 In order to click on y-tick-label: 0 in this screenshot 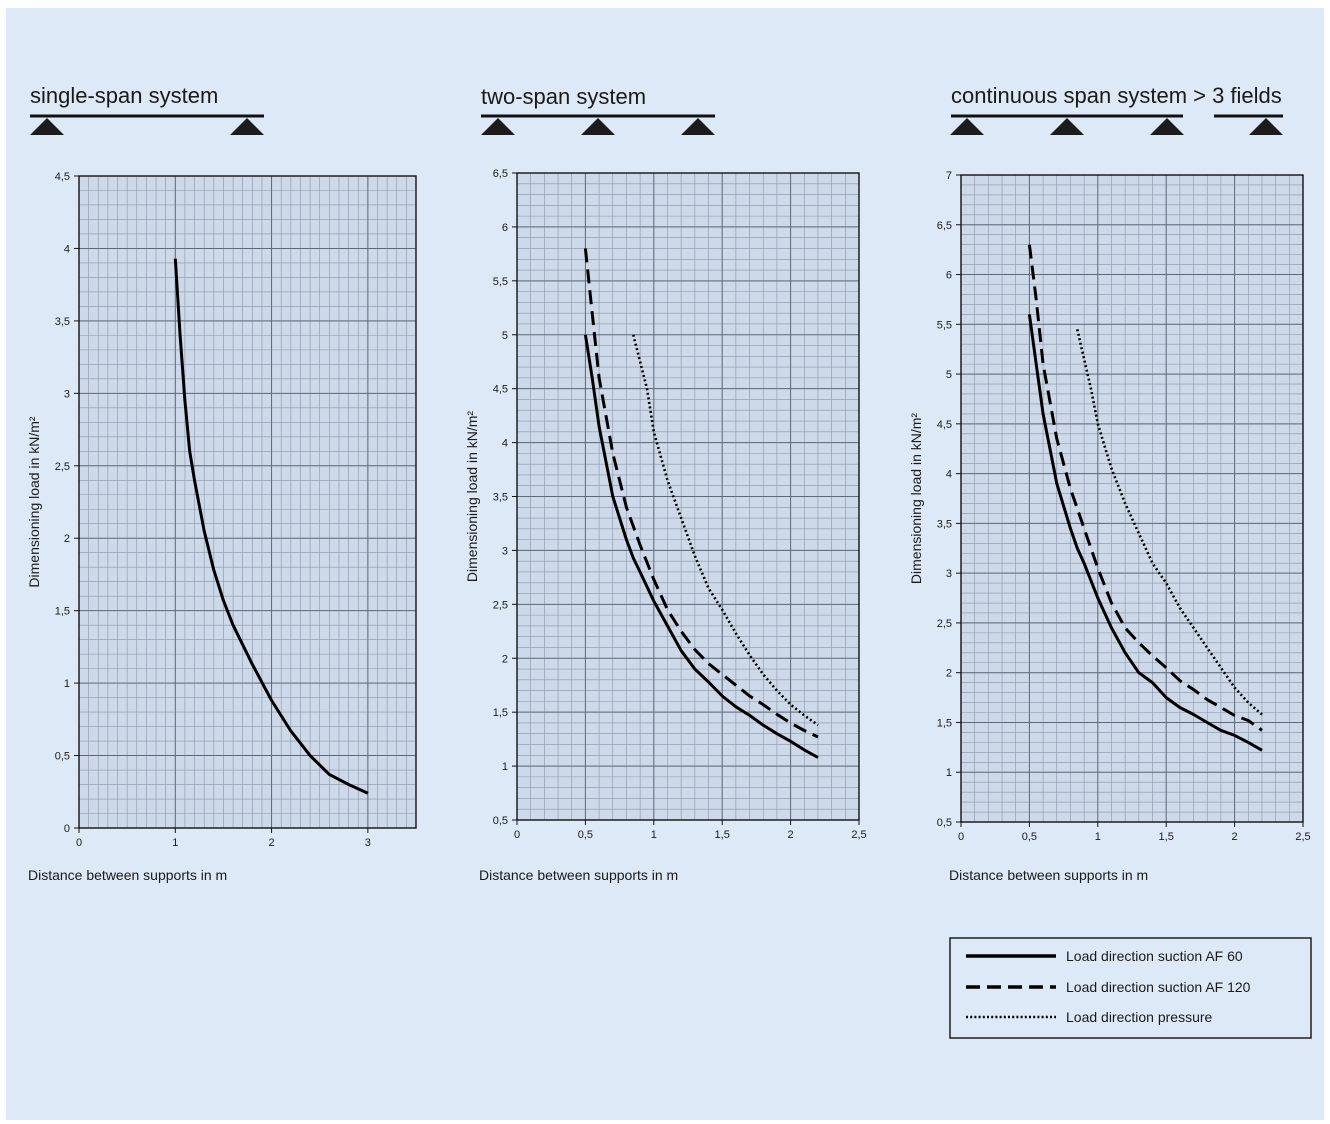, I will do `click(67, 829)`.